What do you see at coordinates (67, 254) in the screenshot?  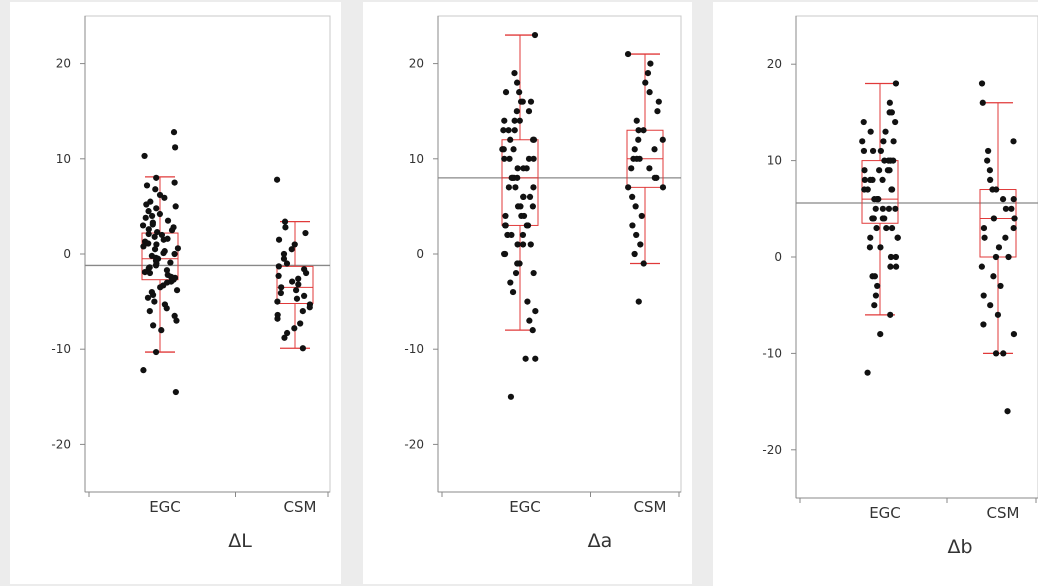 I see `y-tick-label: 0` at bounding box center [67, 254].